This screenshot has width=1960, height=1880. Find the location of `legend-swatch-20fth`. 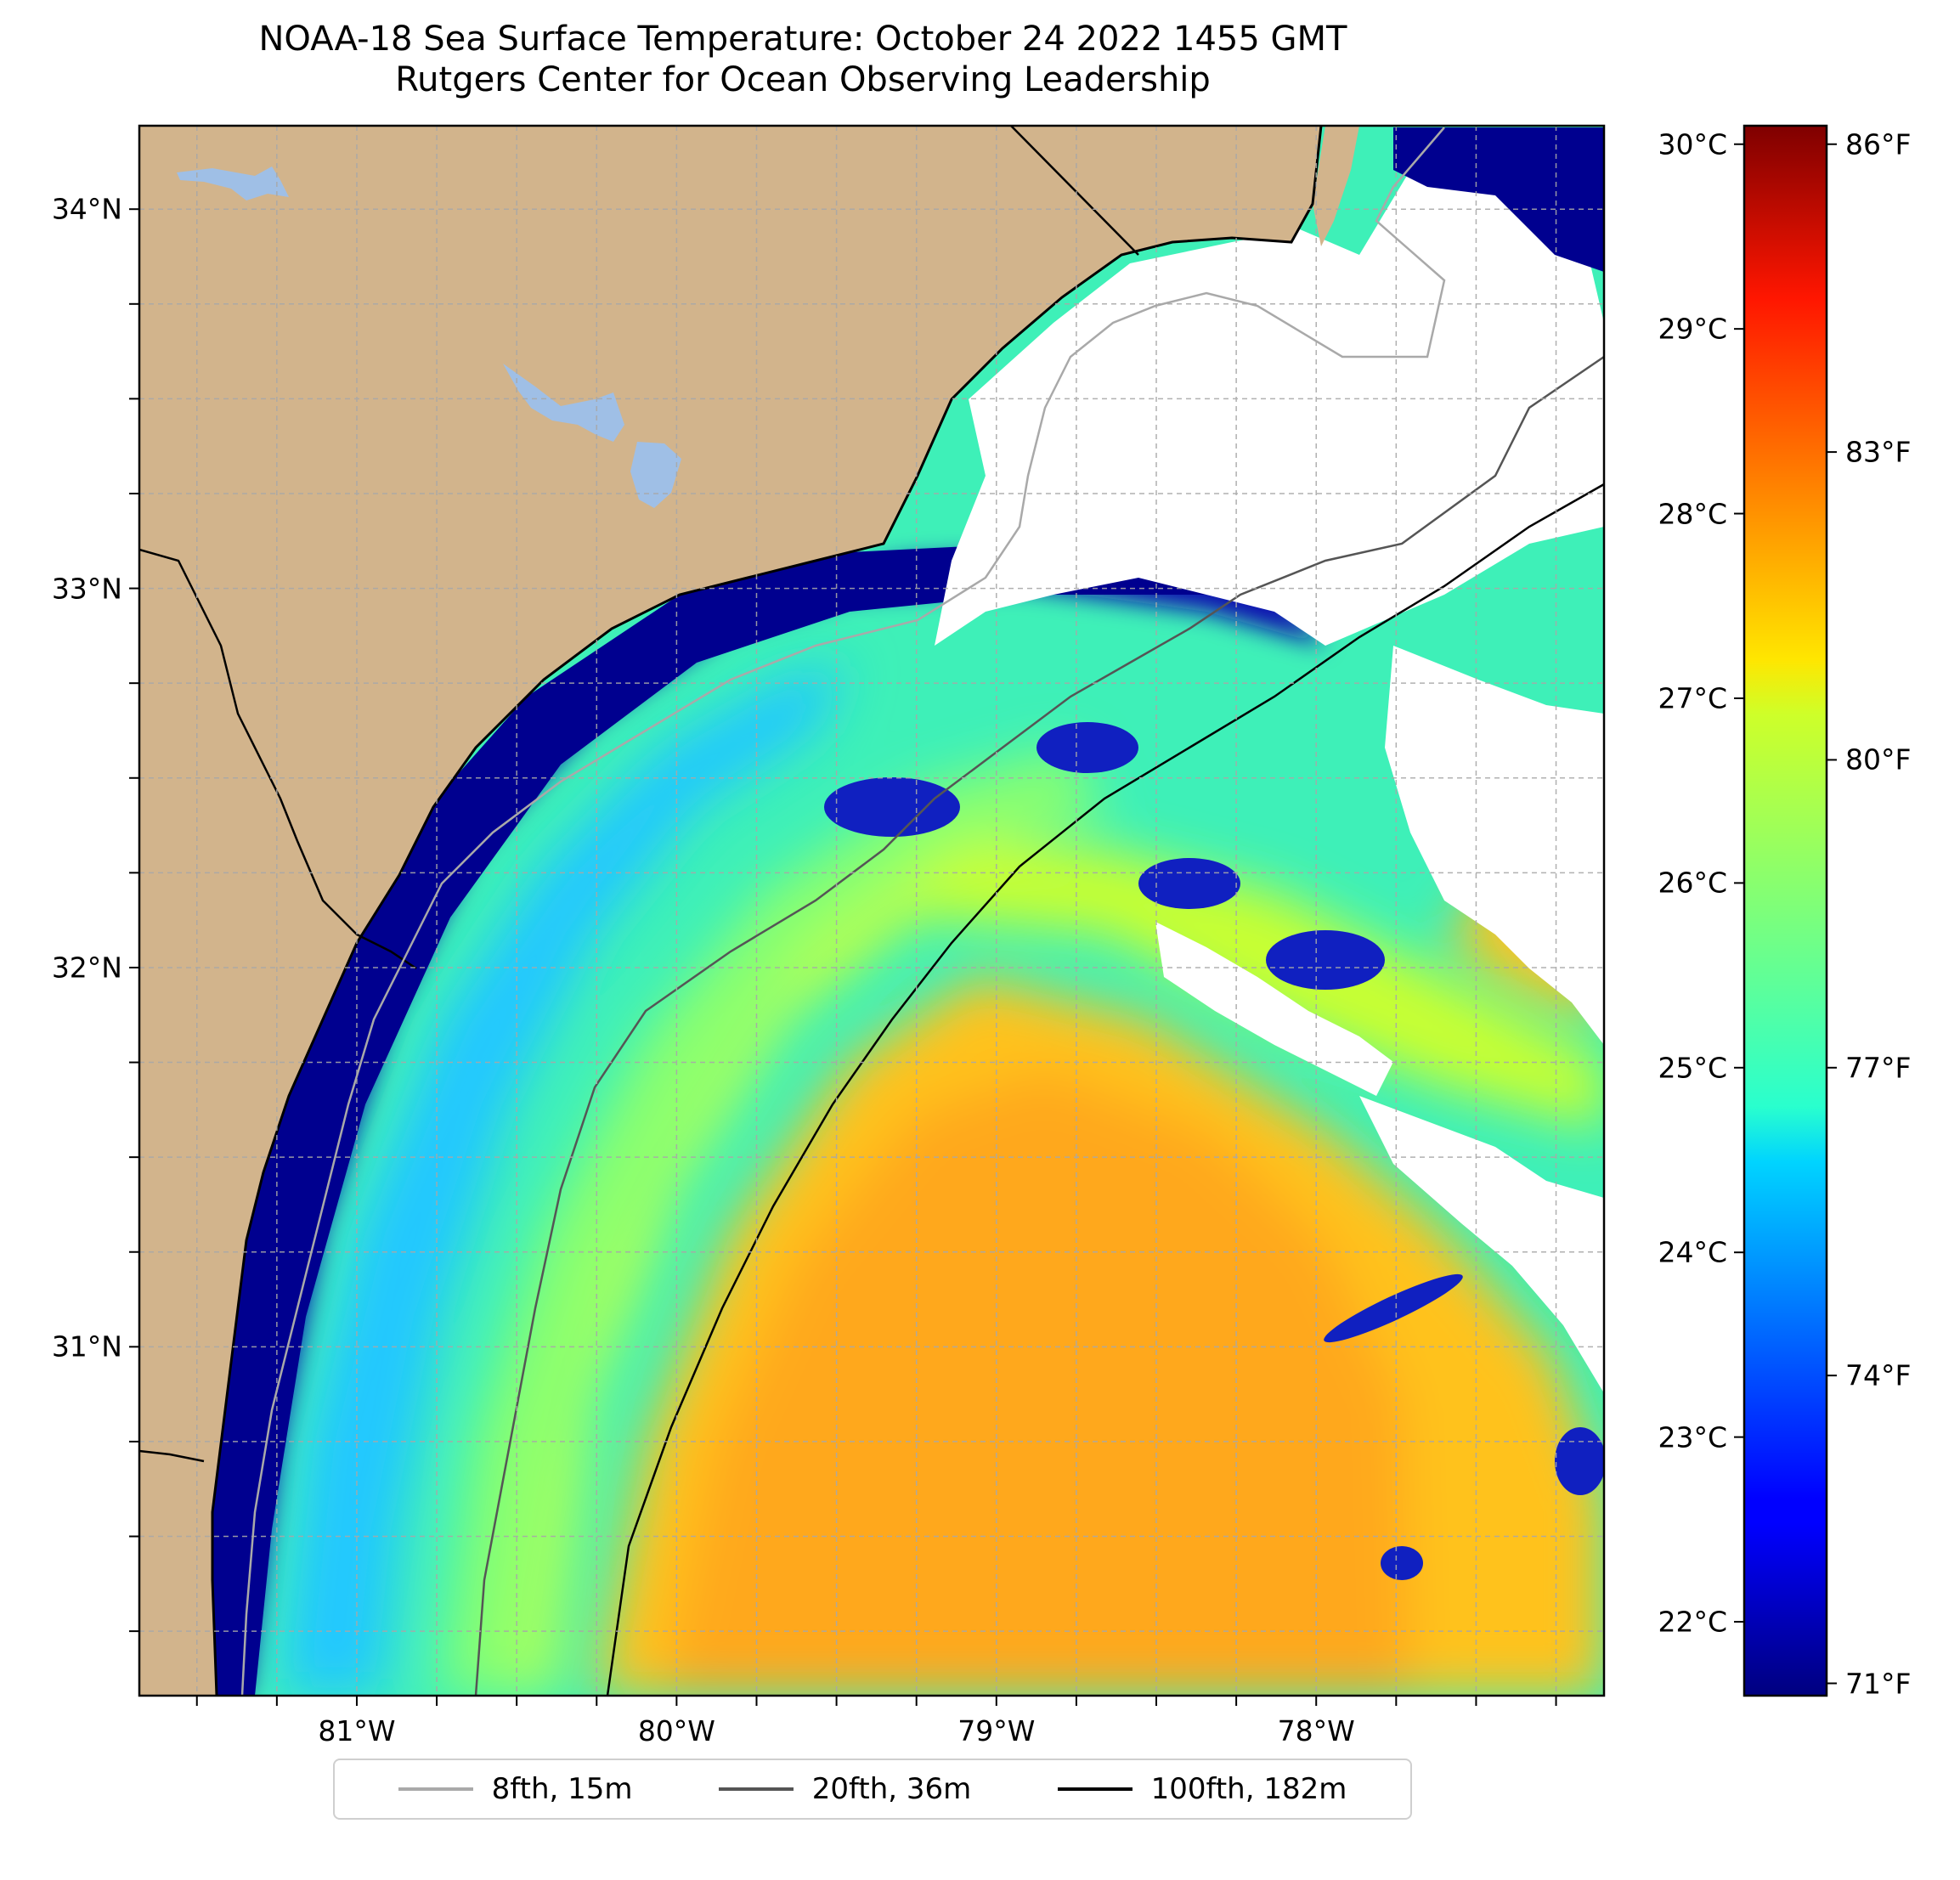

legend-swatch-20fth is located at coordinates (756, 1789).